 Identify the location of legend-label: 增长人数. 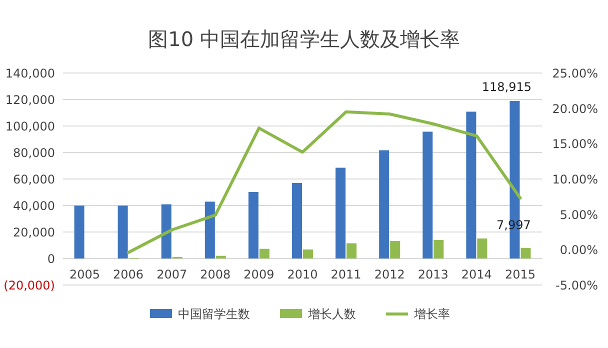
(331, 314).